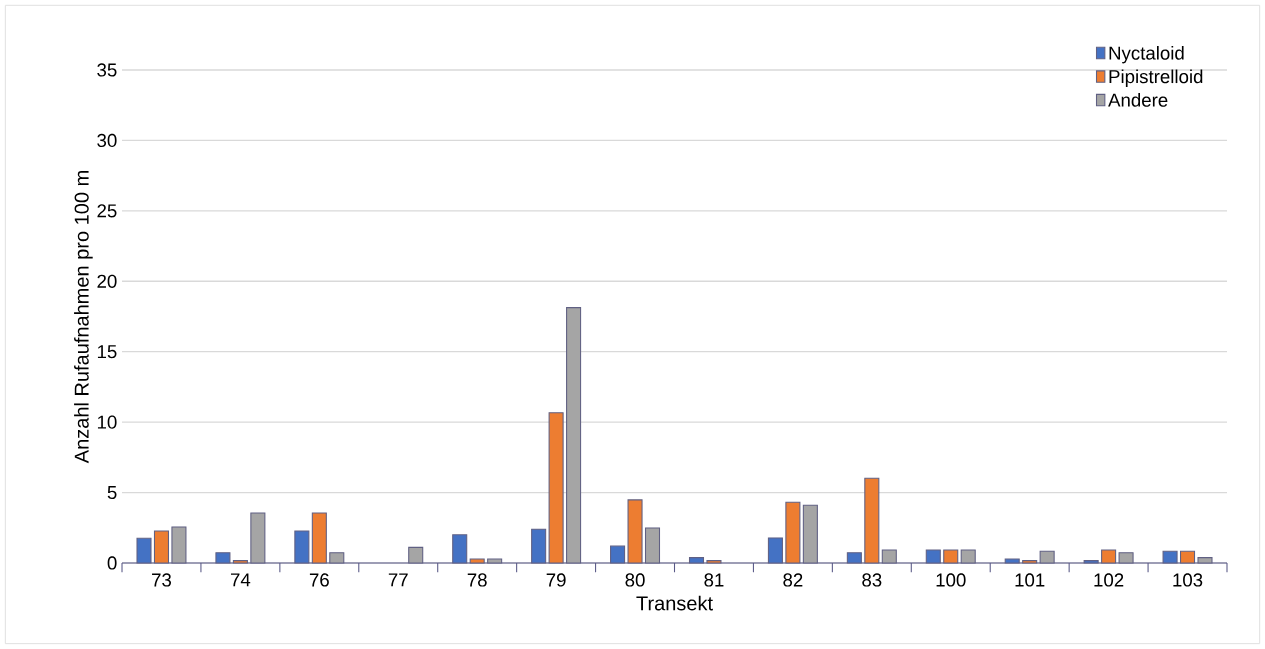 The image size is (1265, 649). Describe the element at coordinates (162, 580) in the screenshot. I see `x-tick-label: 73` at that location.